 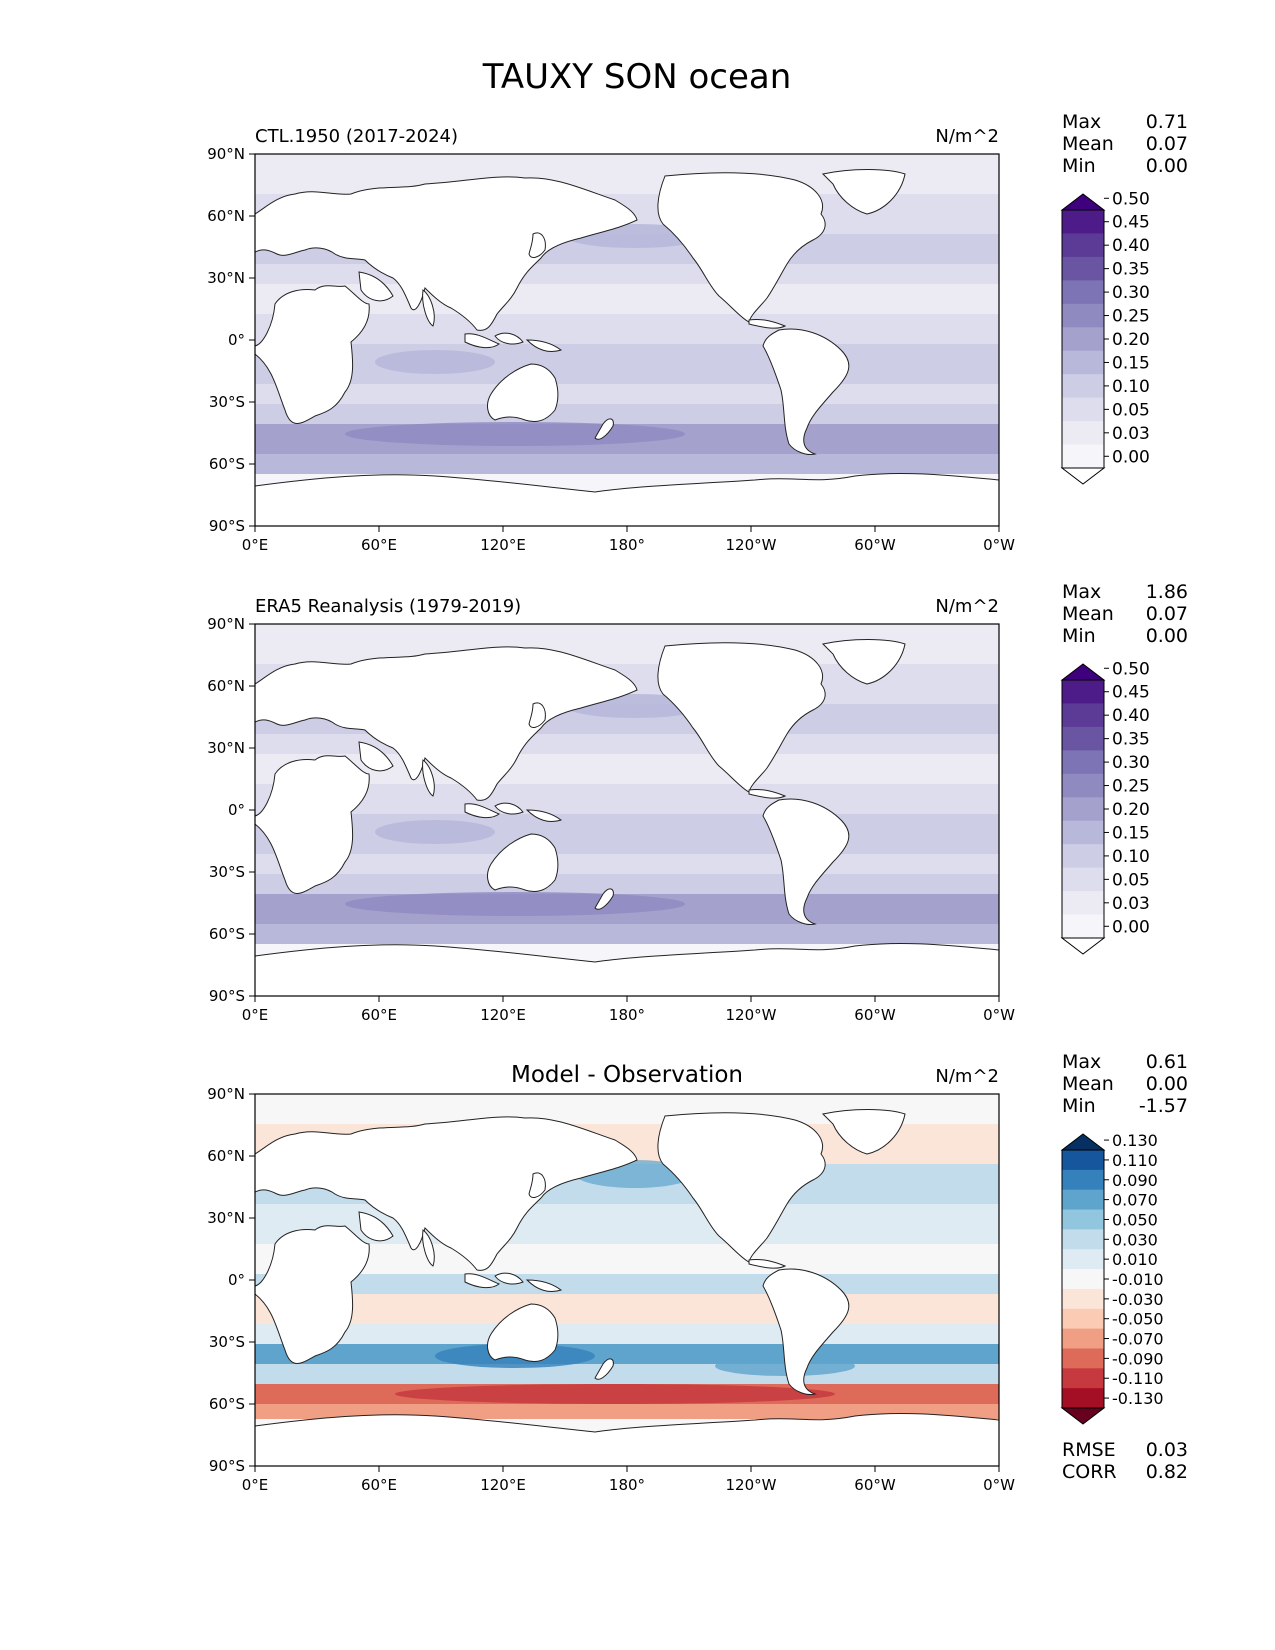 What do you see at coordinates (1131, 740) in the screenshot?
I see `colorbar-tick-label: 0.35` at bounding box center [1131, 740].